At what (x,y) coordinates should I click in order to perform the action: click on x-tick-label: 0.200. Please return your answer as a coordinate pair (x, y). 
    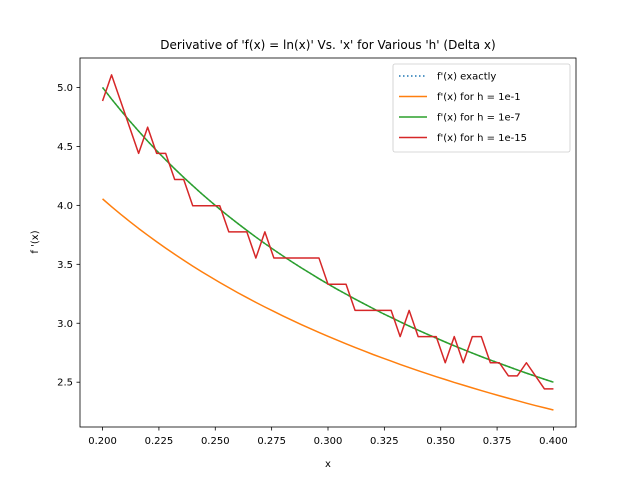
    Looking at the image, I should click on (102, 441).